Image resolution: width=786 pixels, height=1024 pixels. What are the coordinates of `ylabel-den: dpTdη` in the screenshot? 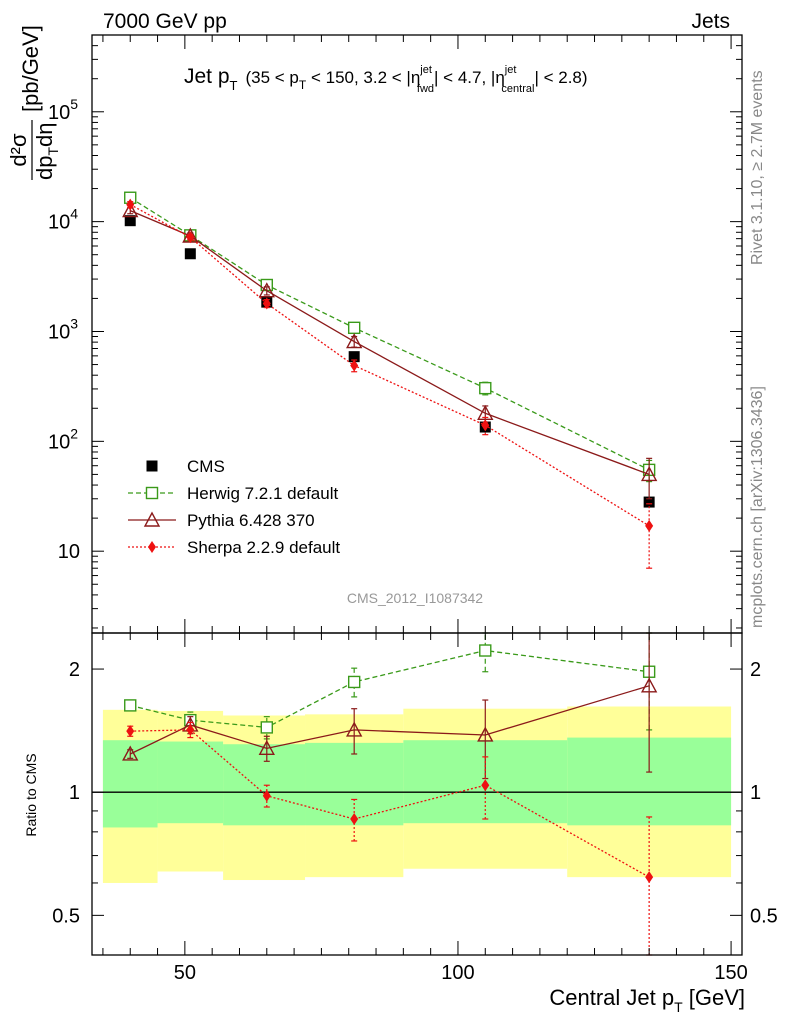 It's located at (46, 151).